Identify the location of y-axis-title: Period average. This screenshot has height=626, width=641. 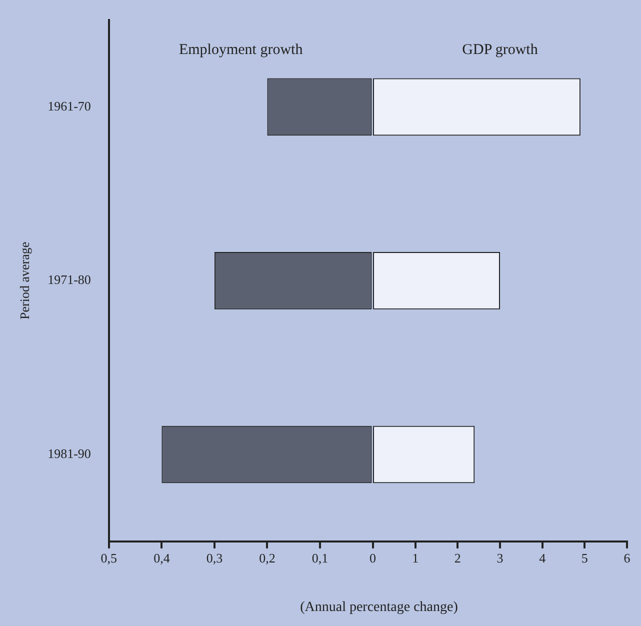
(24, 281).